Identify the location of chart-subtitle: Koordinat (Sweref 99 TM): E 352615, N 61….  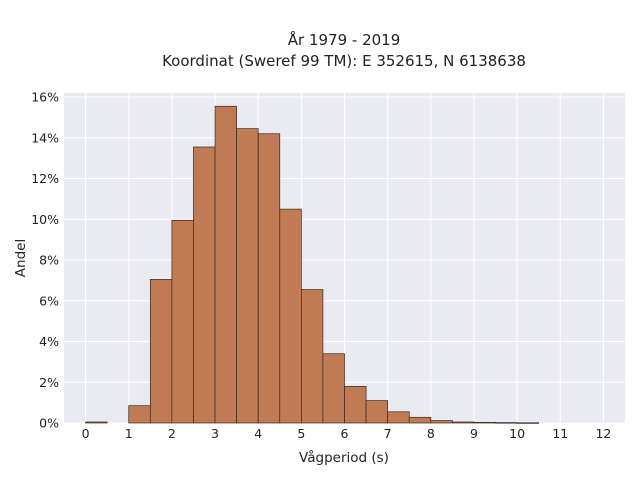
(344, 61).